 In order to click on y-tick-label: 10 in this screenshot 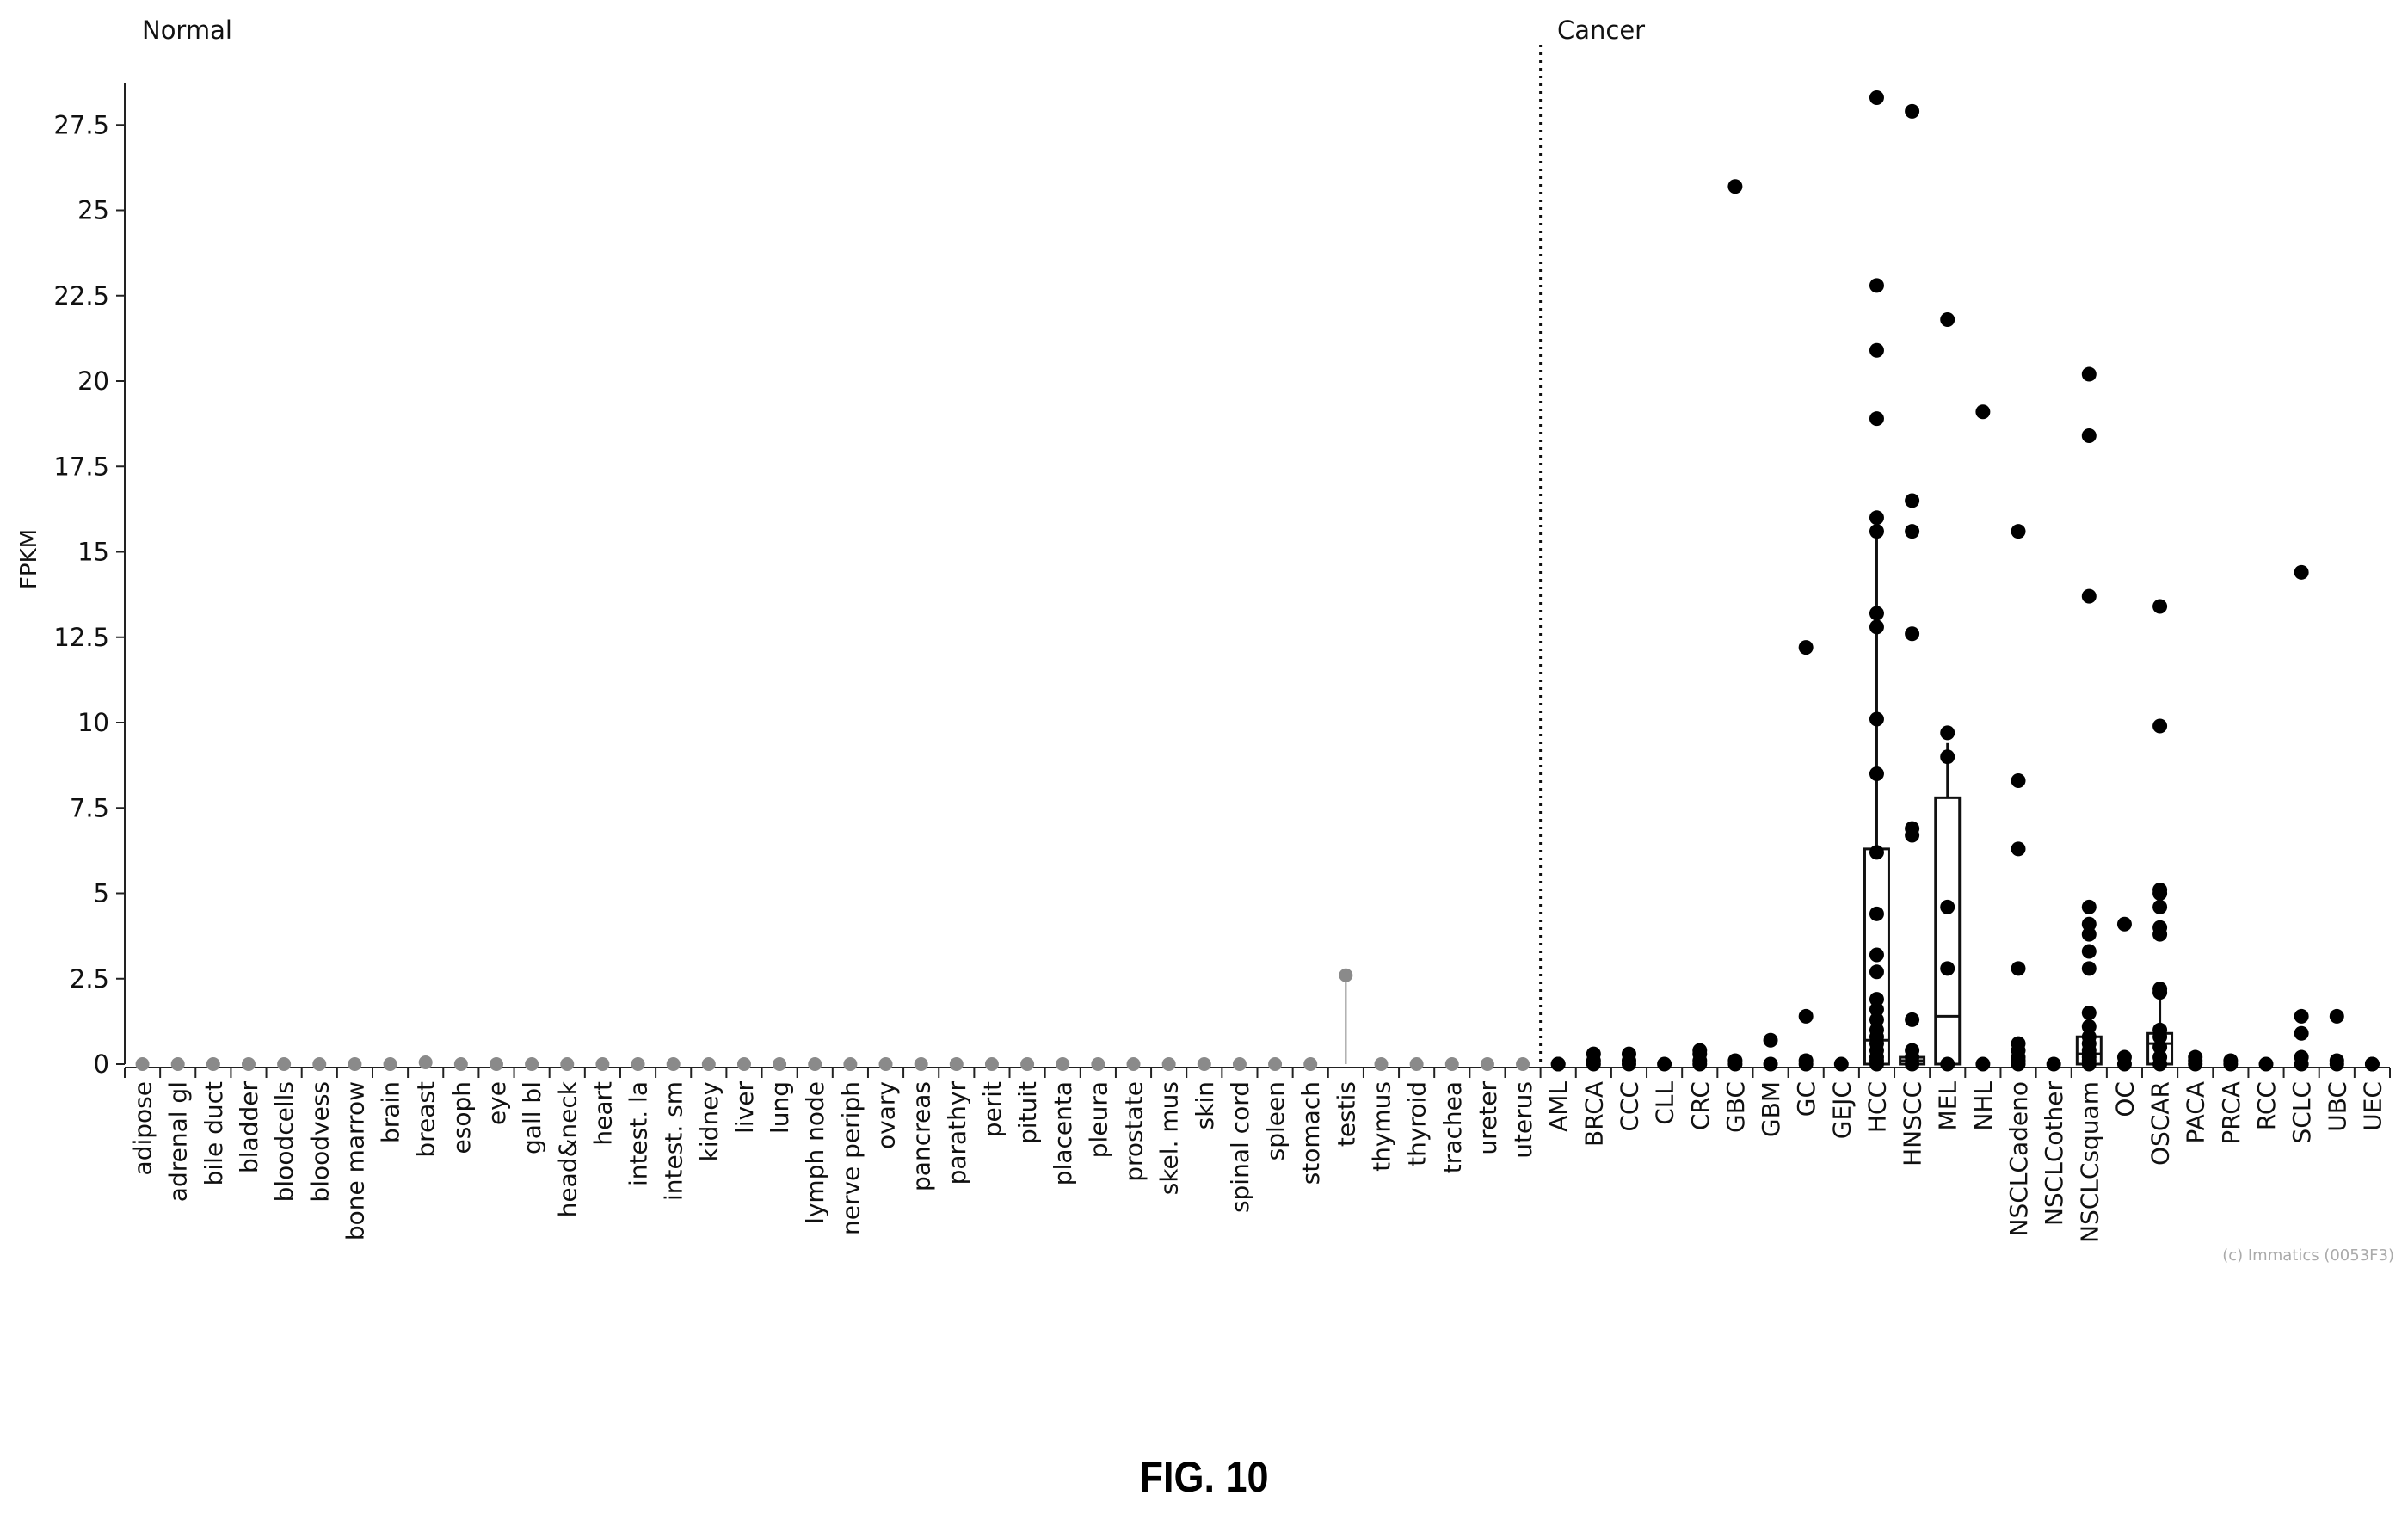, I will do `click(93, 722)`.